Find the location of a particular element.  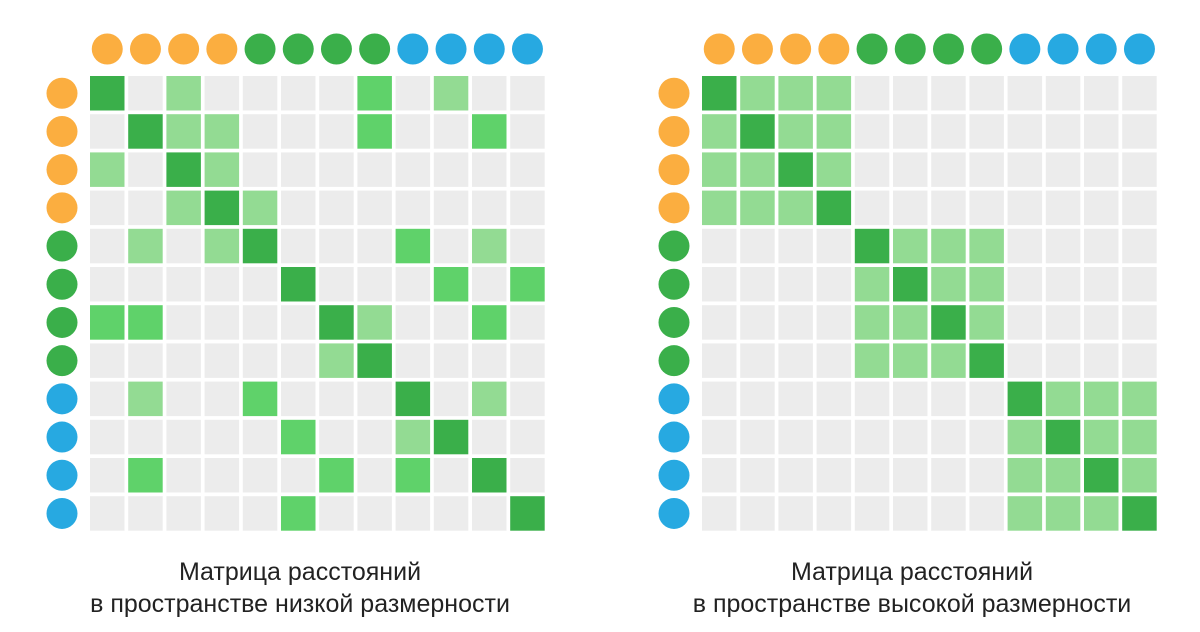

row-point-blue is located at coordinates (674, 513).